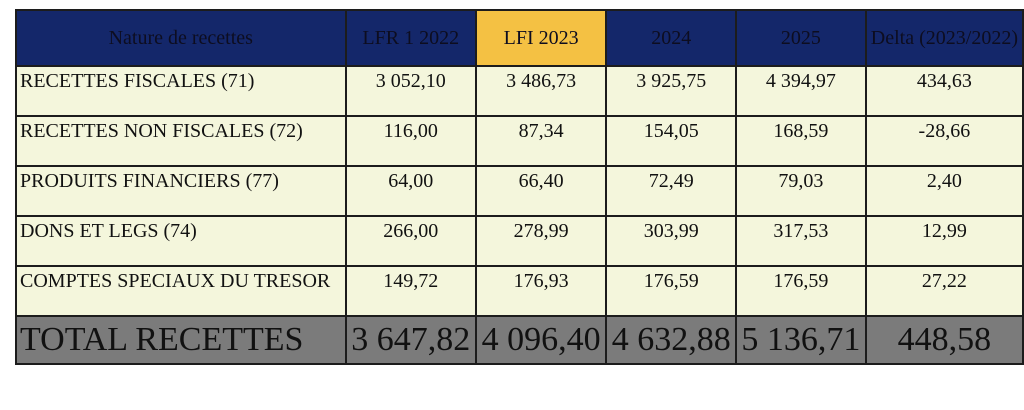 The height and width of the screenshot is (410, 1024). Describe the element at coordinates (801, 191) in the screenshot. I see `value-cell: 79,03` at that location.